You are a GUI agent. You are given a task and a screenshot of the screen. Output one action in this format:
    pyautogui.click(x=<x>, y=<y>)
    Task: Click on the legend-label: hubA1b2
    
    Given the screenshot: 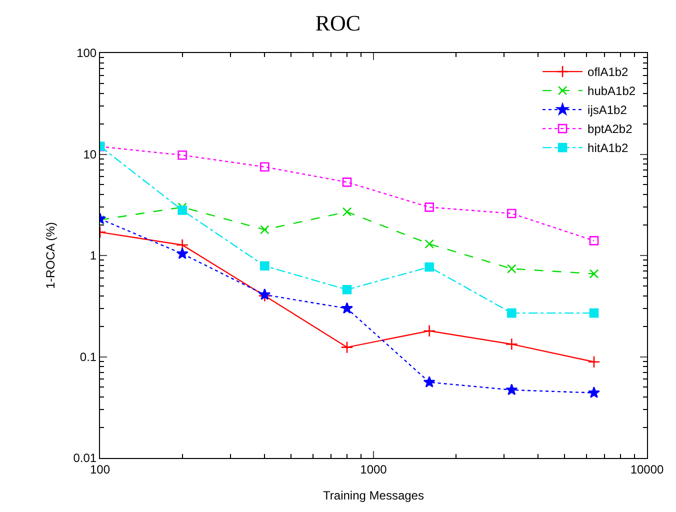 What is the action you would take?
    pyautogui.click(x=612, y=91)
    